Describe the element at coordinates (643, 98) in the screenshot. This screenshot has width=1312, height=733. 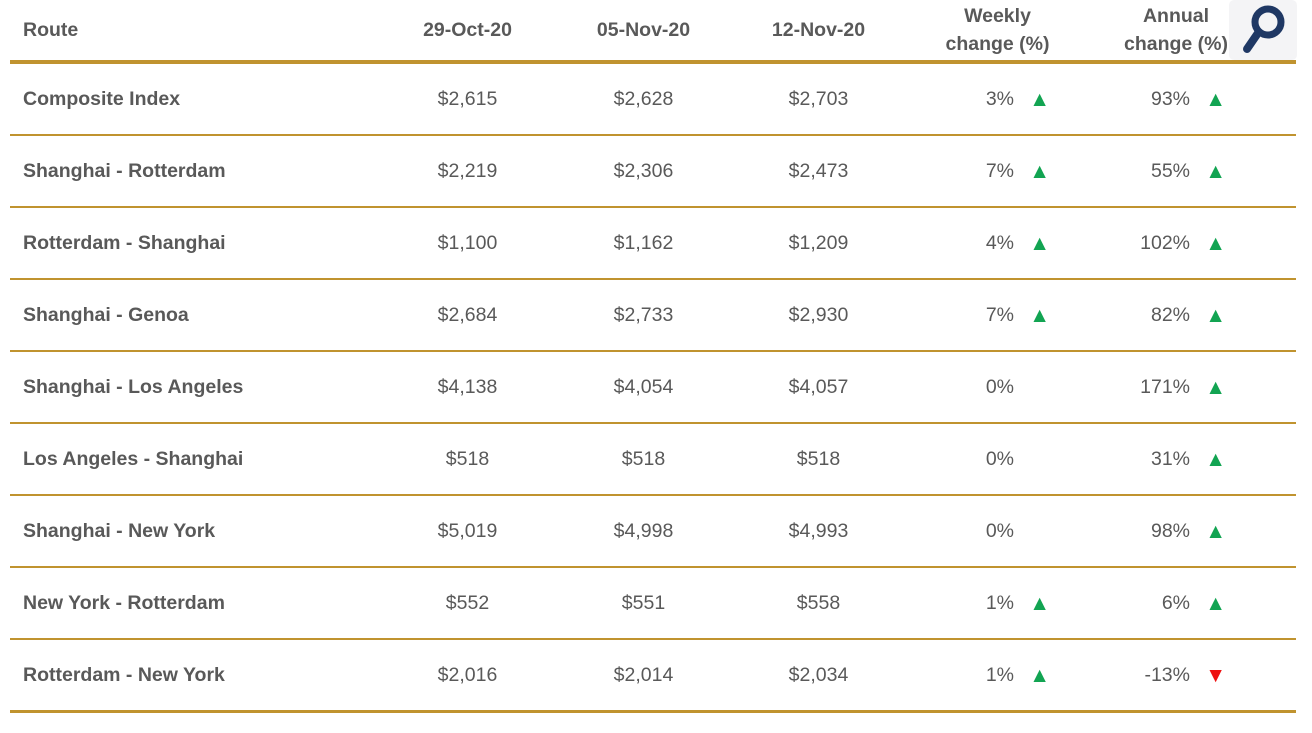
I see `rate-week2: $2,628` at that location.